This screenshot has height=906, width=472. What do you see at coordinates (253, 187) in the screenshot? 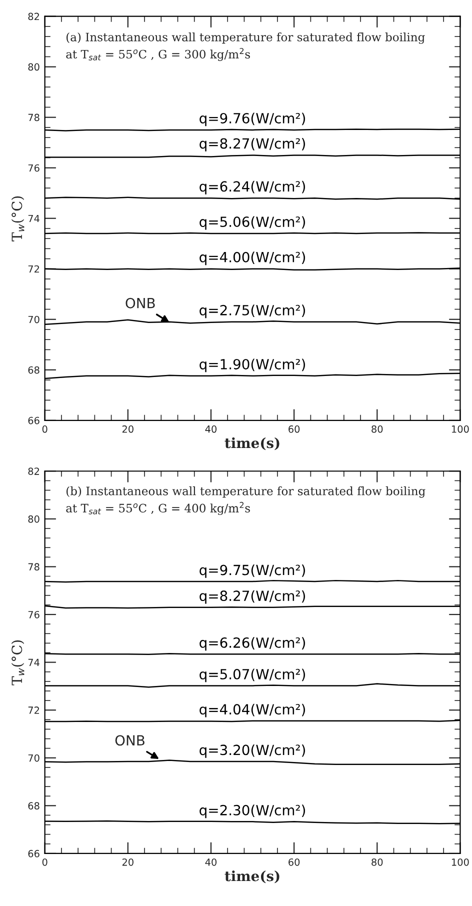
I see `series-label: q=6.24(W/cm²)` at bounding box center [253, 187].